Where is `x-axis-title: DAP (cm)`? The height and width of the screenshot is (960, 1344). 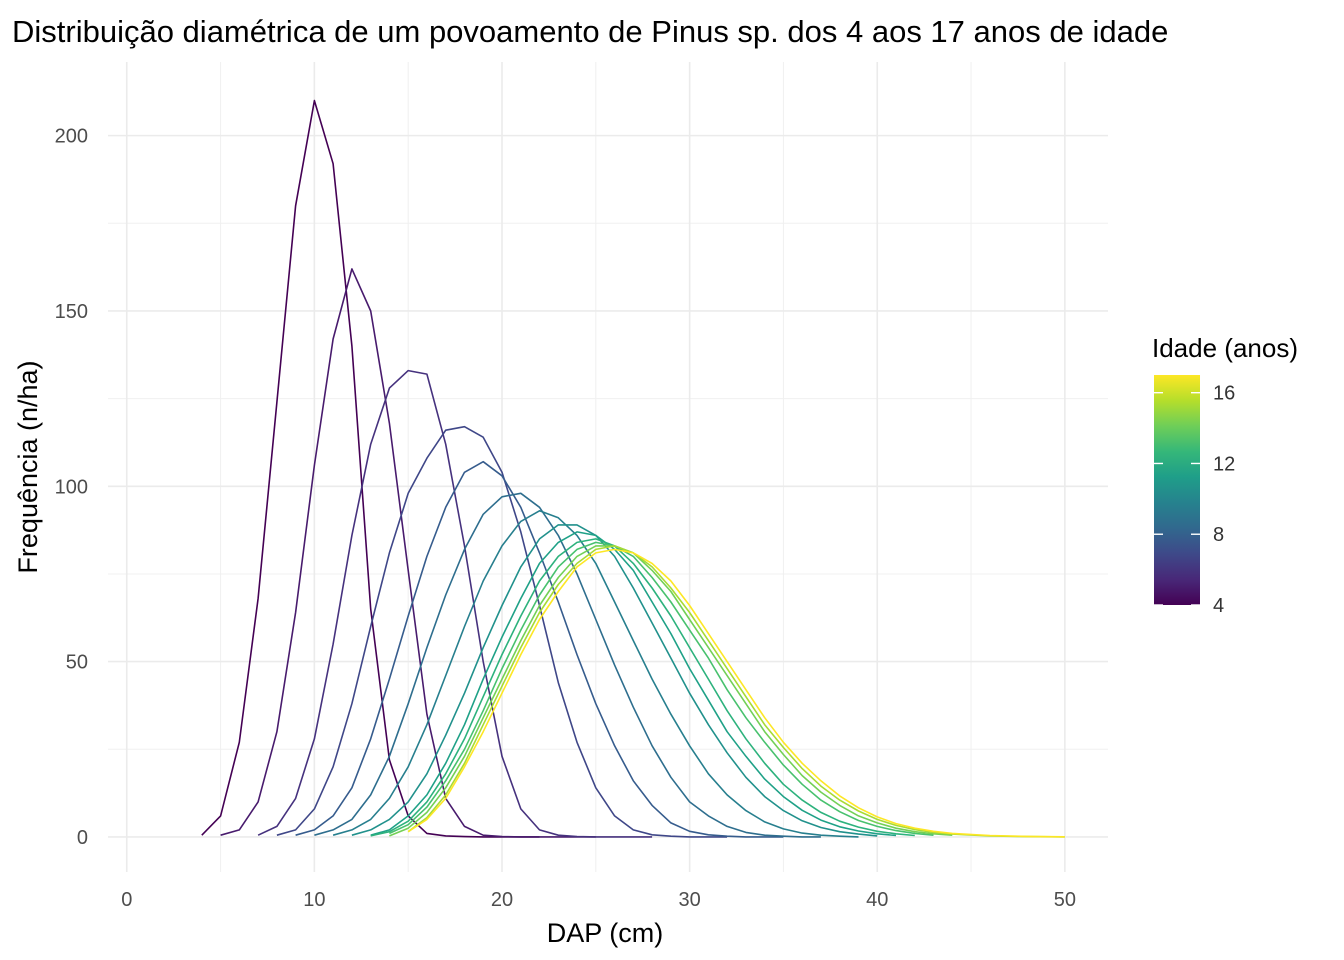
x-axis-title: DAP (cm) is located at coordinates (605, 933).